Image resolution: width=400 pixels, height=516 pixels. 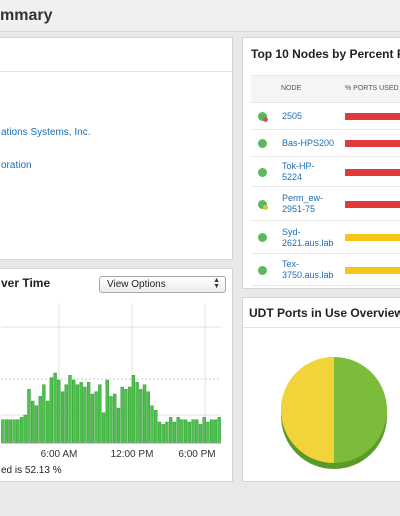 I want to click on x-tick-label: 6:00 PM, so click(x=196, y=454).